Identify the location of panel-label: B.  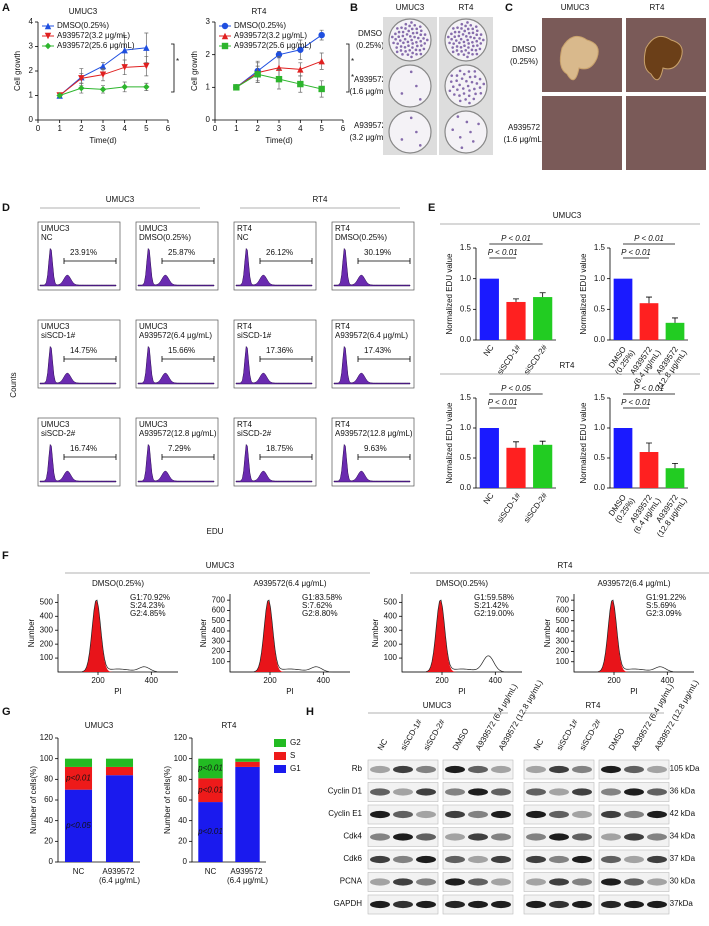
(354, 8).